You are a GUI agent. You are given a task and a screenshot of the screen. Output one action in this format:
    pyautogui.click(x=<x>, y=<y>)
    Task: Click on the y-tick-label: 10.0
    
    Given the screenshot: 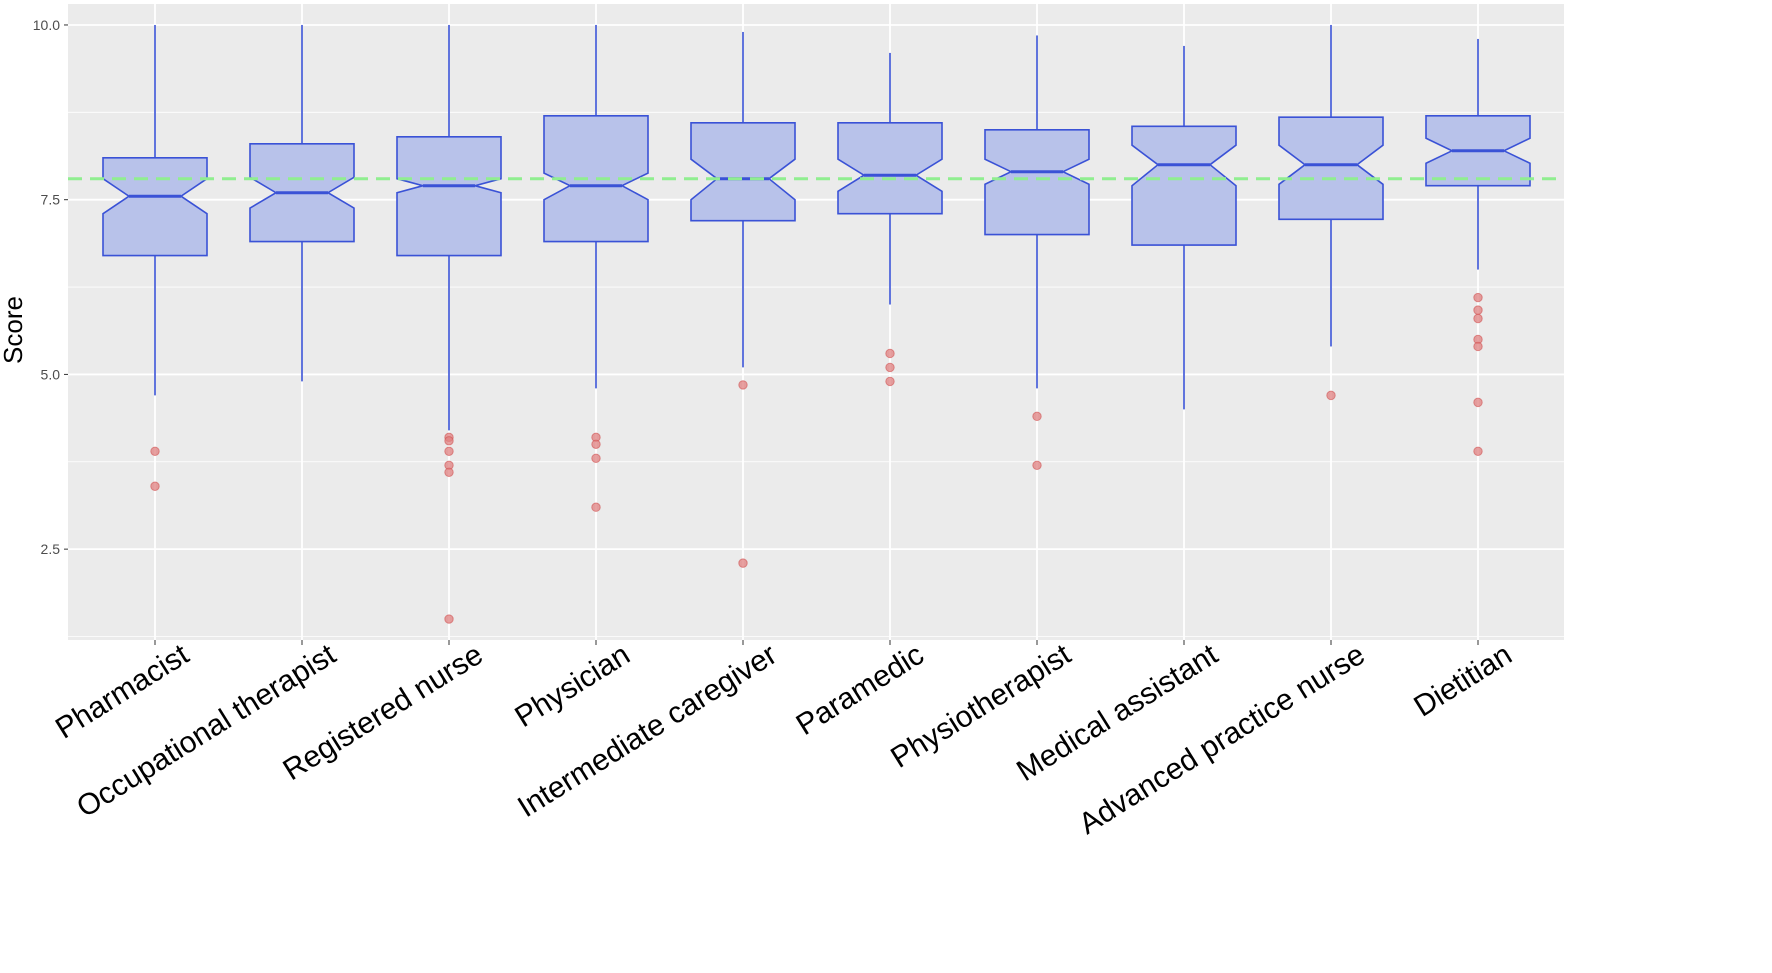 What is the action you would take?
    pyautogui.click(x=46, y=25)
    